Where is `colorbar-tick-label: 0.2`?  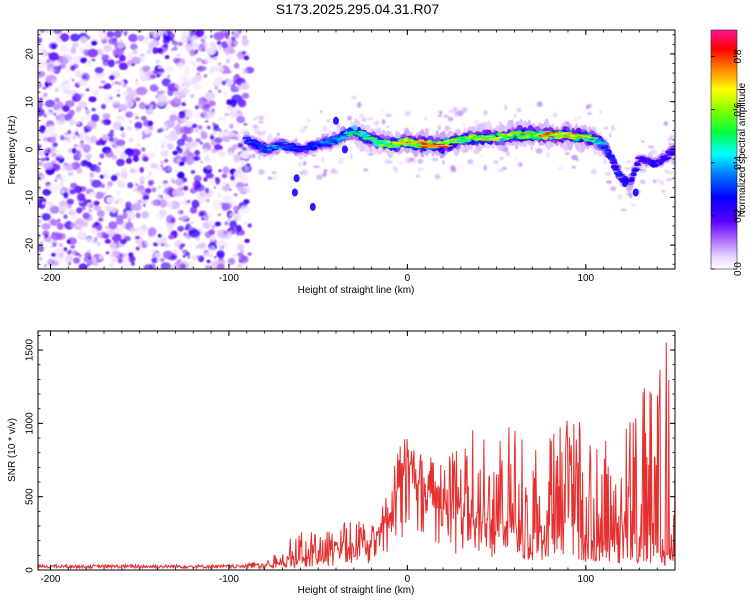
colorbar-tick-label: 0.2 is located at coordinates (738, 216).